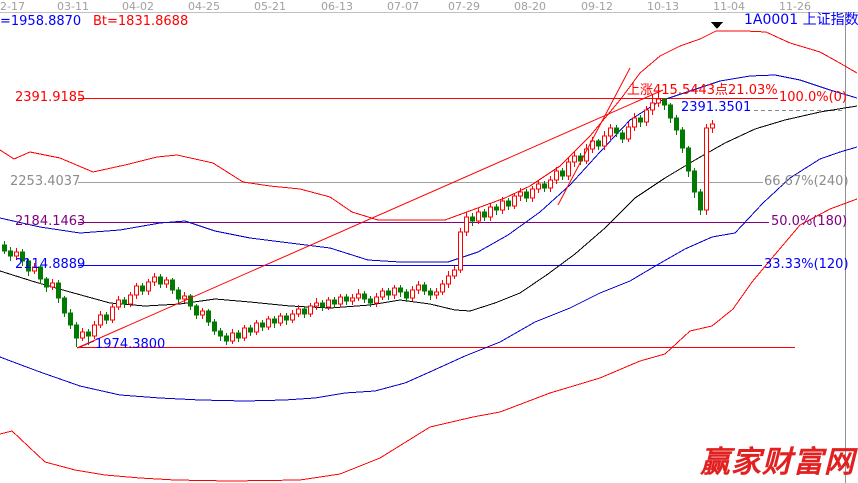 Image resolution: width=858 pixels, height=483 pixels. Describe the element at coordinates (530, 6) in the screenshot. I see `x-axis-date: 08-20` at that location.